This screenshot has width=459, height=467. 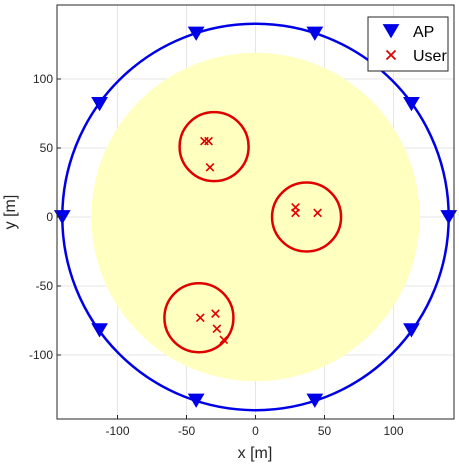 What do you see at coordinates (10, 212) in the screenshot?
I see `y-axis-title: y [m]` at bounding box center [10, 212].